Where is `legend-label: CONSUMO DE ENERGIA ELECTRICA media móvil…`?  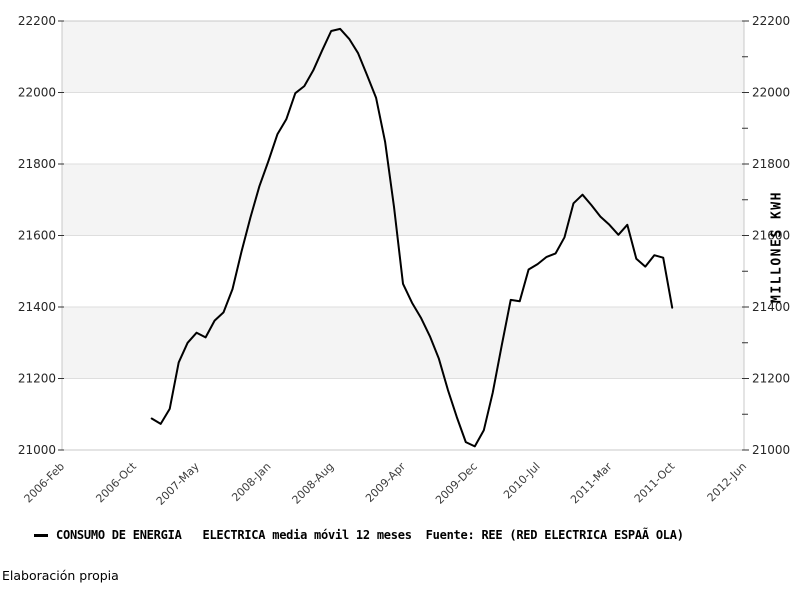
legend-label: CONSUMO DE ENERGIA ELECTRICA media móvil… is located at coordinates (370, 535).